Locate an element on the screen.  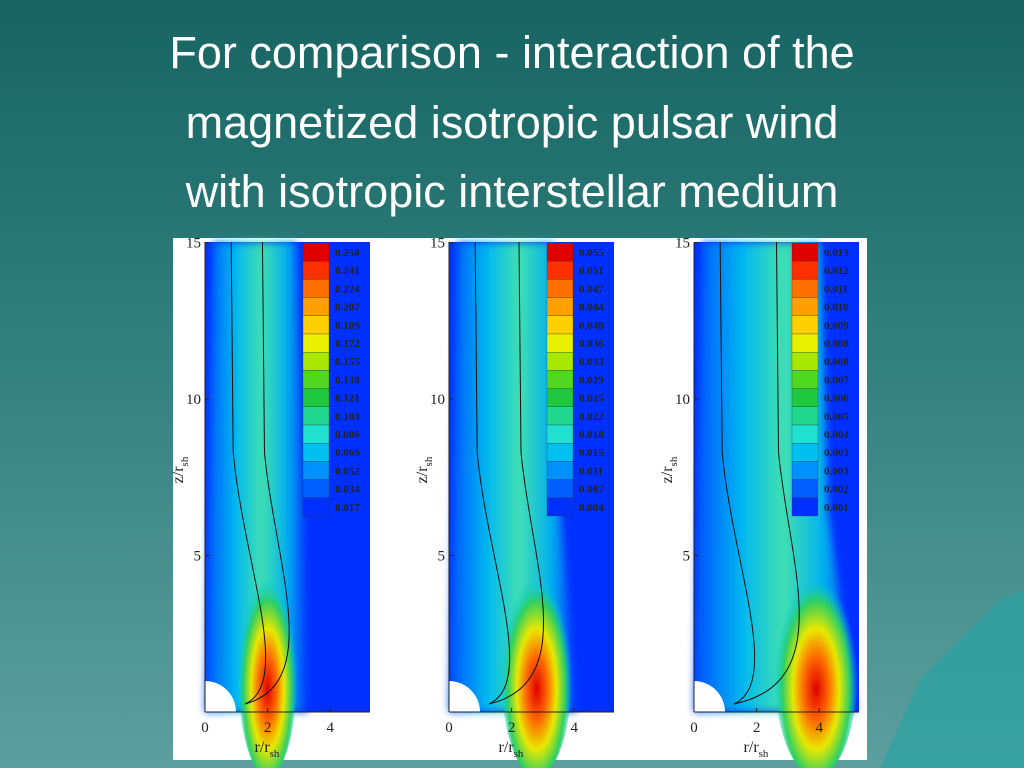
colorbar-label: 0.069 is located at coordinates (347, 453).